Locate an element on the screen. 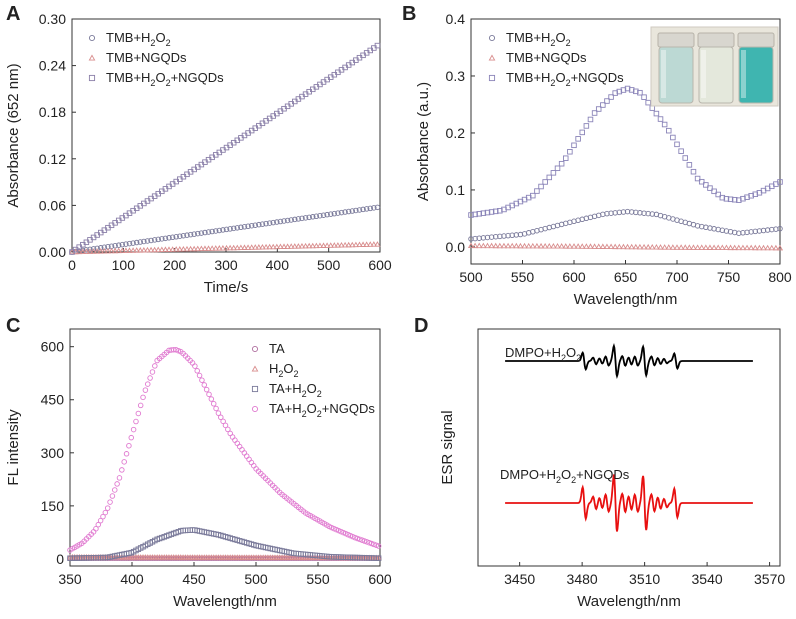 The height and width of the screenshot is (619, 796). x-tick-label: 600 is located at coordinates (380, 265).